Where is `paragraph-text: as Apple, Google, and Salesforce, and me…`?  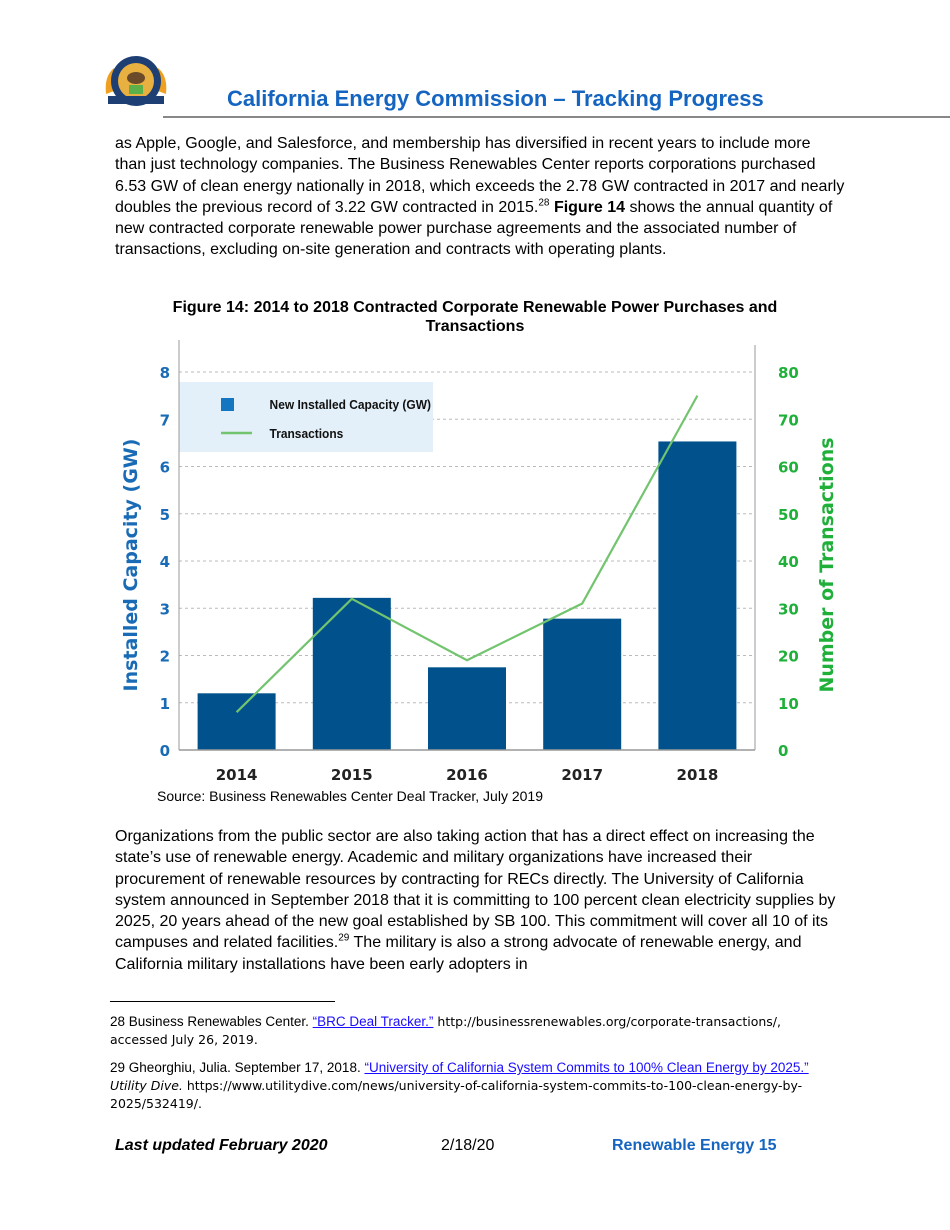
paragraph-text: as Apple, Google, and Salesforce, and me… is located at coordinates (480, 175).